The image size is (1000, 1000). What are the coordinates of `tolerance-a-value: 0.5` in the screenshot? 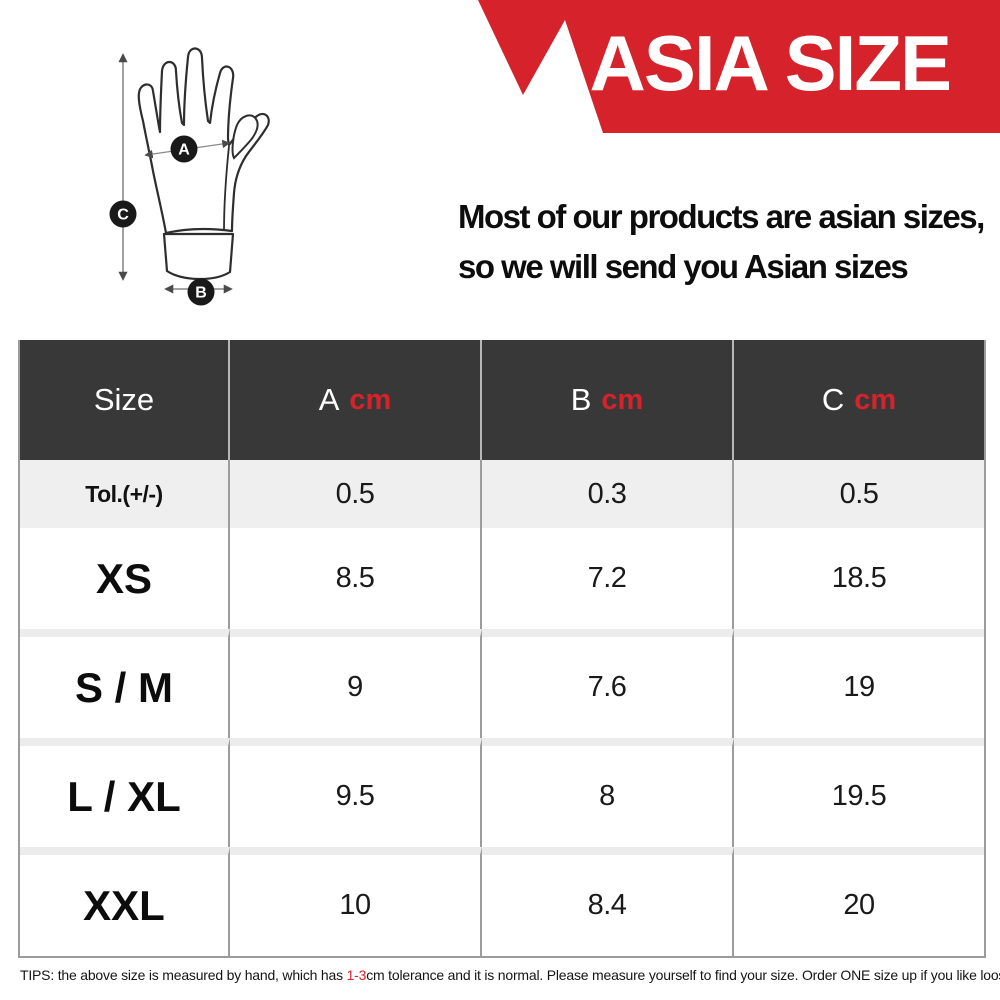 It's located at (355, 493).